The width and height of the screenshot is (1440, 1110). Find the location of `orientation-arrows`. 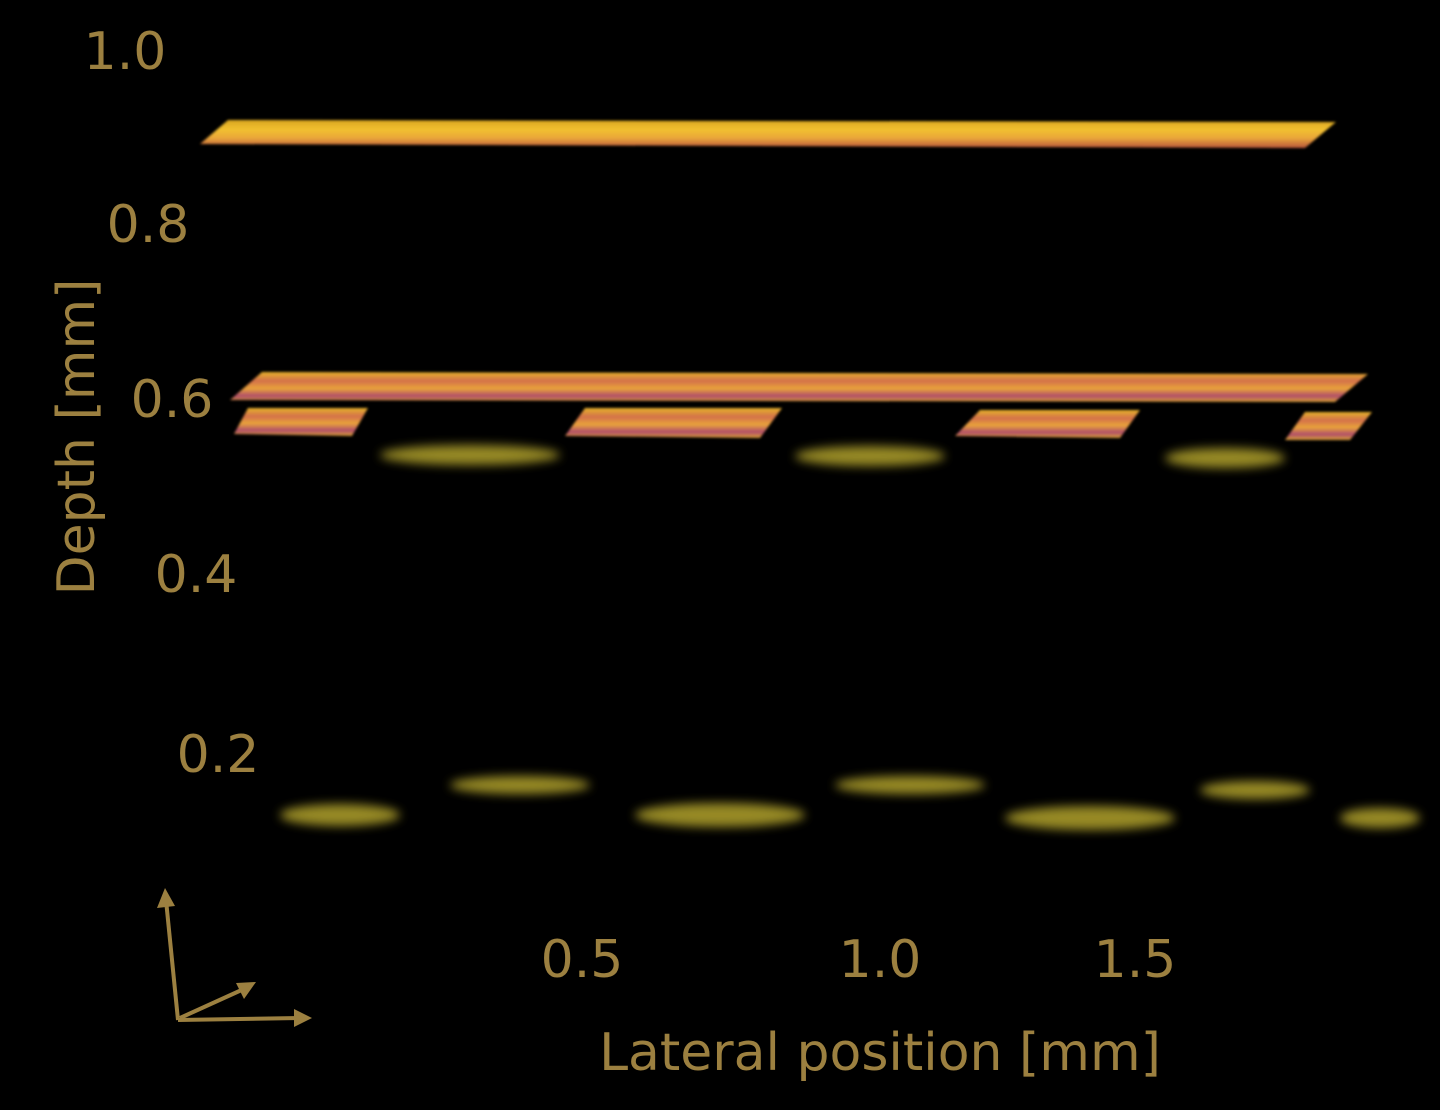

orientation-arrows is located at coordinates (234, 957).